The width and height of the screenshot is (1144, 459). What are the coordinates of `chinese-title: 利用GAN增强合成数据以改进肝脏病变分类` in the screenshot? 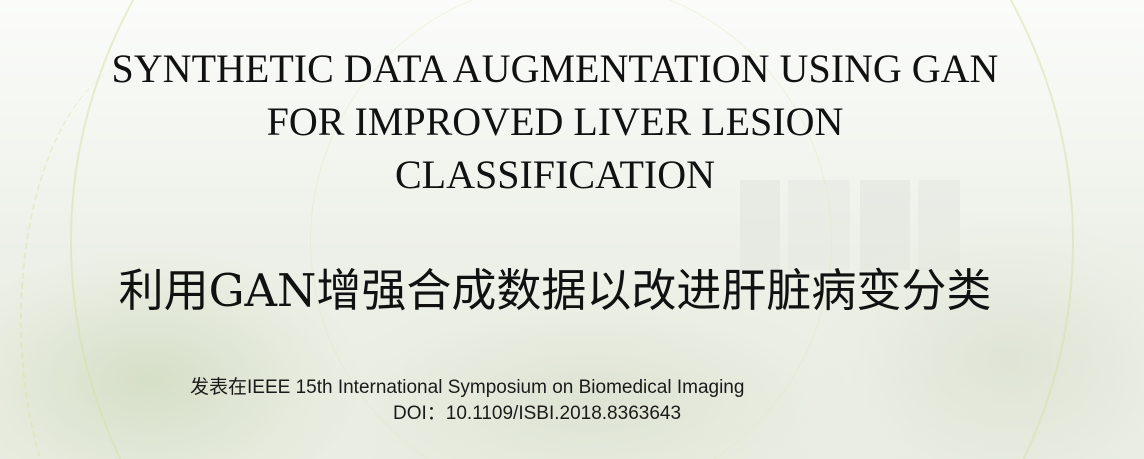 It's located at (555, 290).